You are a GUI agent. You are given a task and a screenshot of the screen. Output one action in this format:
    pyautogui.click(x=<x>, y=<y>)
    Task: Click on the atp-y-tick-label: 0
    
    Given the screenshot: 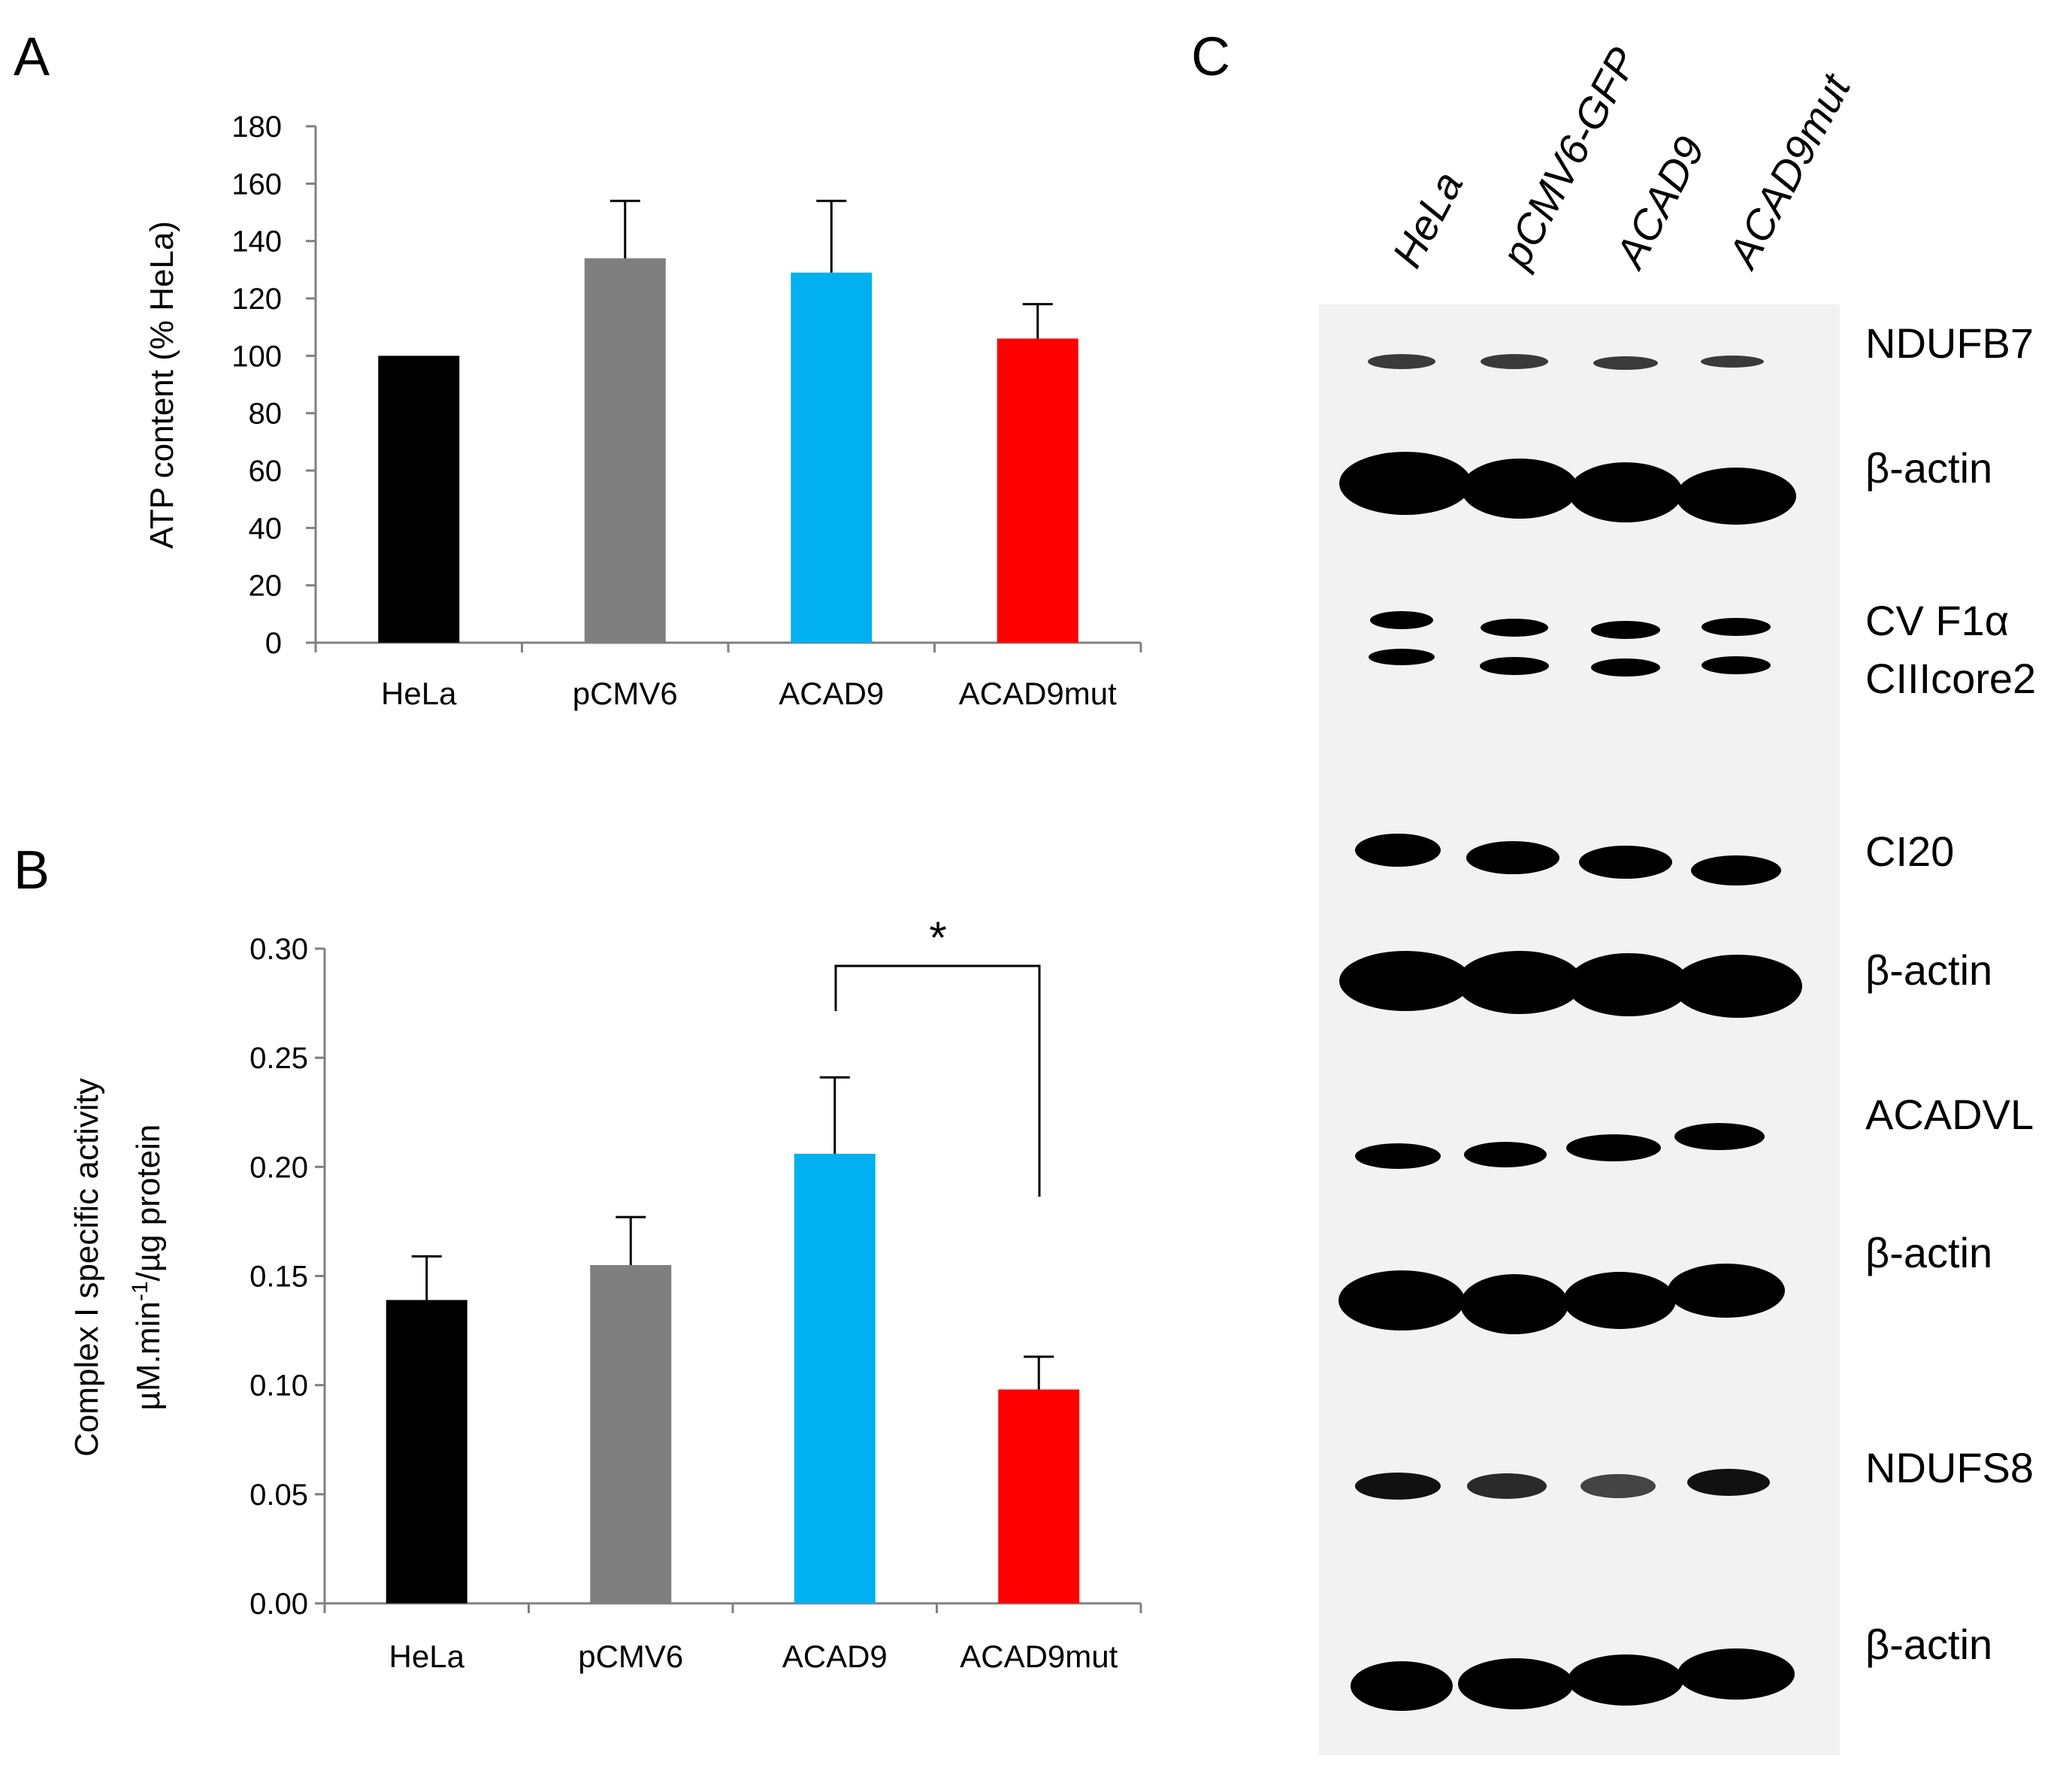 What is the action you would take?
    pyautogui.click(x=273, y=643)
    